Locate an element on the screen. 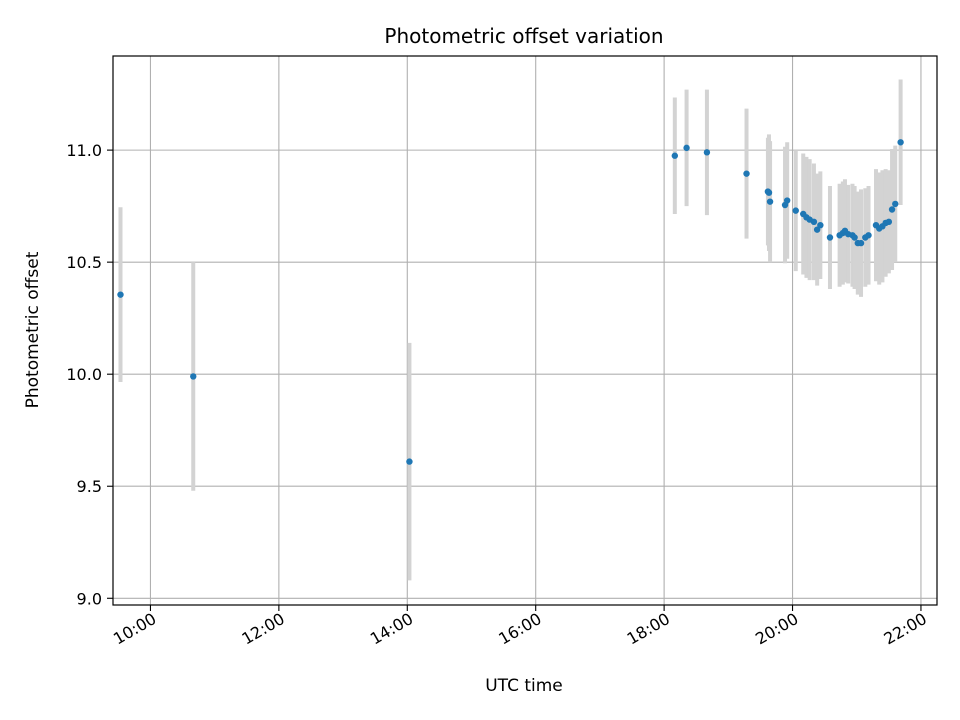  x-axis-title: UTC time is located at coordinates (524, 686).